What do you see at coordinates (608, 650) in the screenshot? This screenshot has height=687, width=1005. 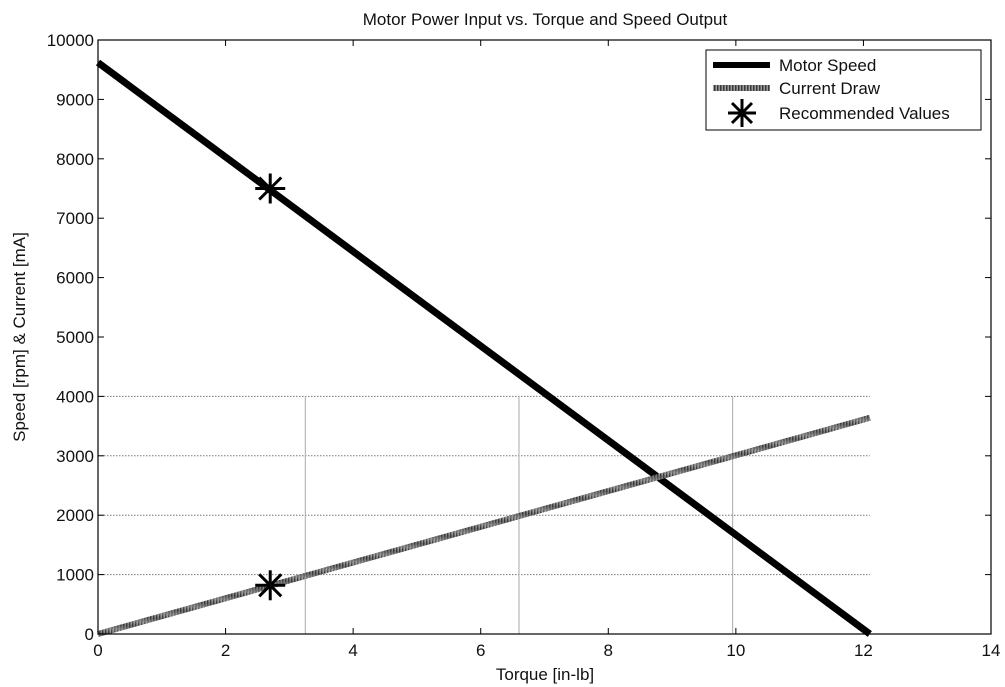 I see `x-tick-label: 8` at bounding box center [608, 650].